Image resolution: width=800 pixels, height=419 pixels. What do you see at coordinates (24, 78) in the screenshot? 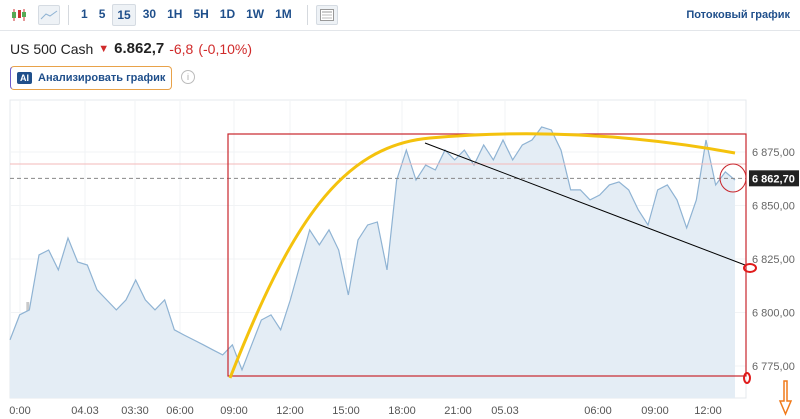
I see `ai-icon: AI` at bounding box center [24, 78].